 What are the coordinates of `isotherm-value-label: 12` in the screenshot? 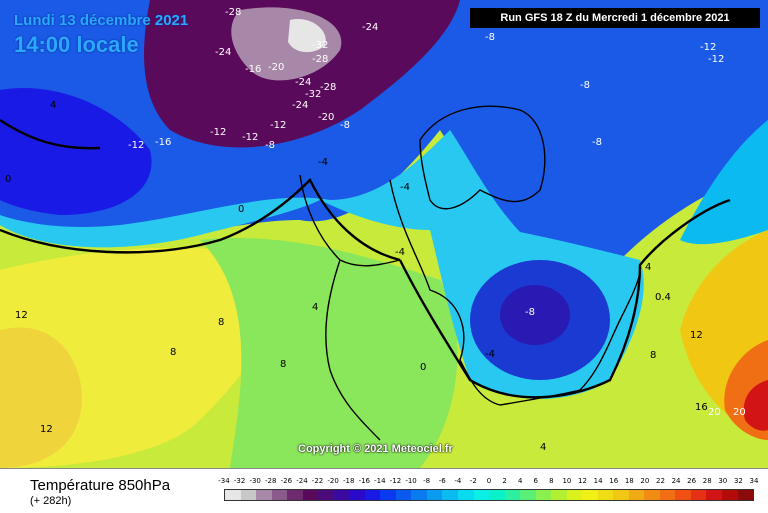 It's located at (46, 429).